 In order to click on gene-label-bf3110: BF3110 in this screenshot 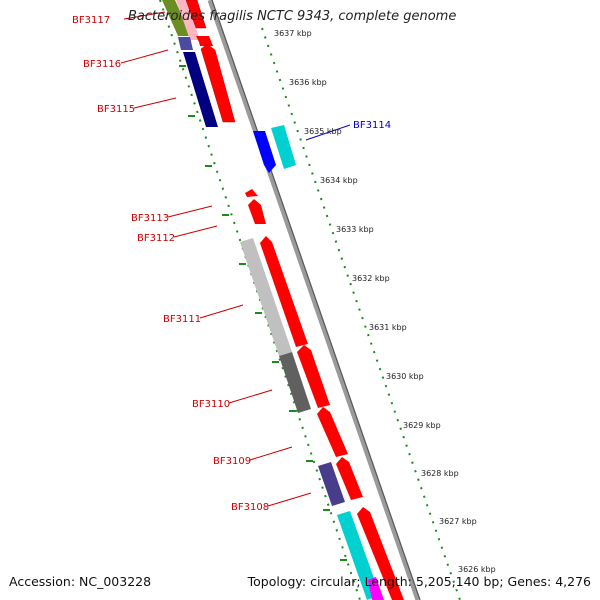, I will do `click(211, 404)`.